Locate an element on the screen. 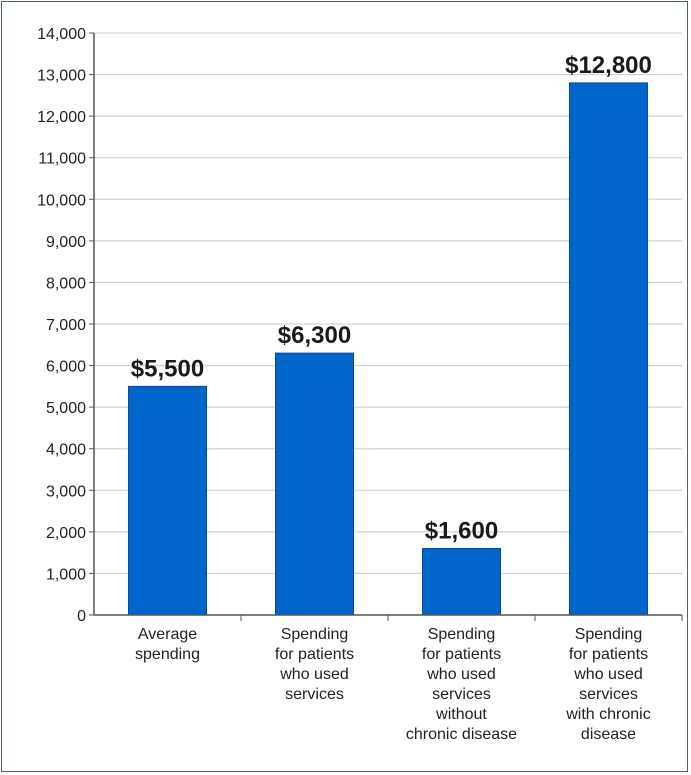  y-tick-label: 9,000 is located at coordinates (66, 242).